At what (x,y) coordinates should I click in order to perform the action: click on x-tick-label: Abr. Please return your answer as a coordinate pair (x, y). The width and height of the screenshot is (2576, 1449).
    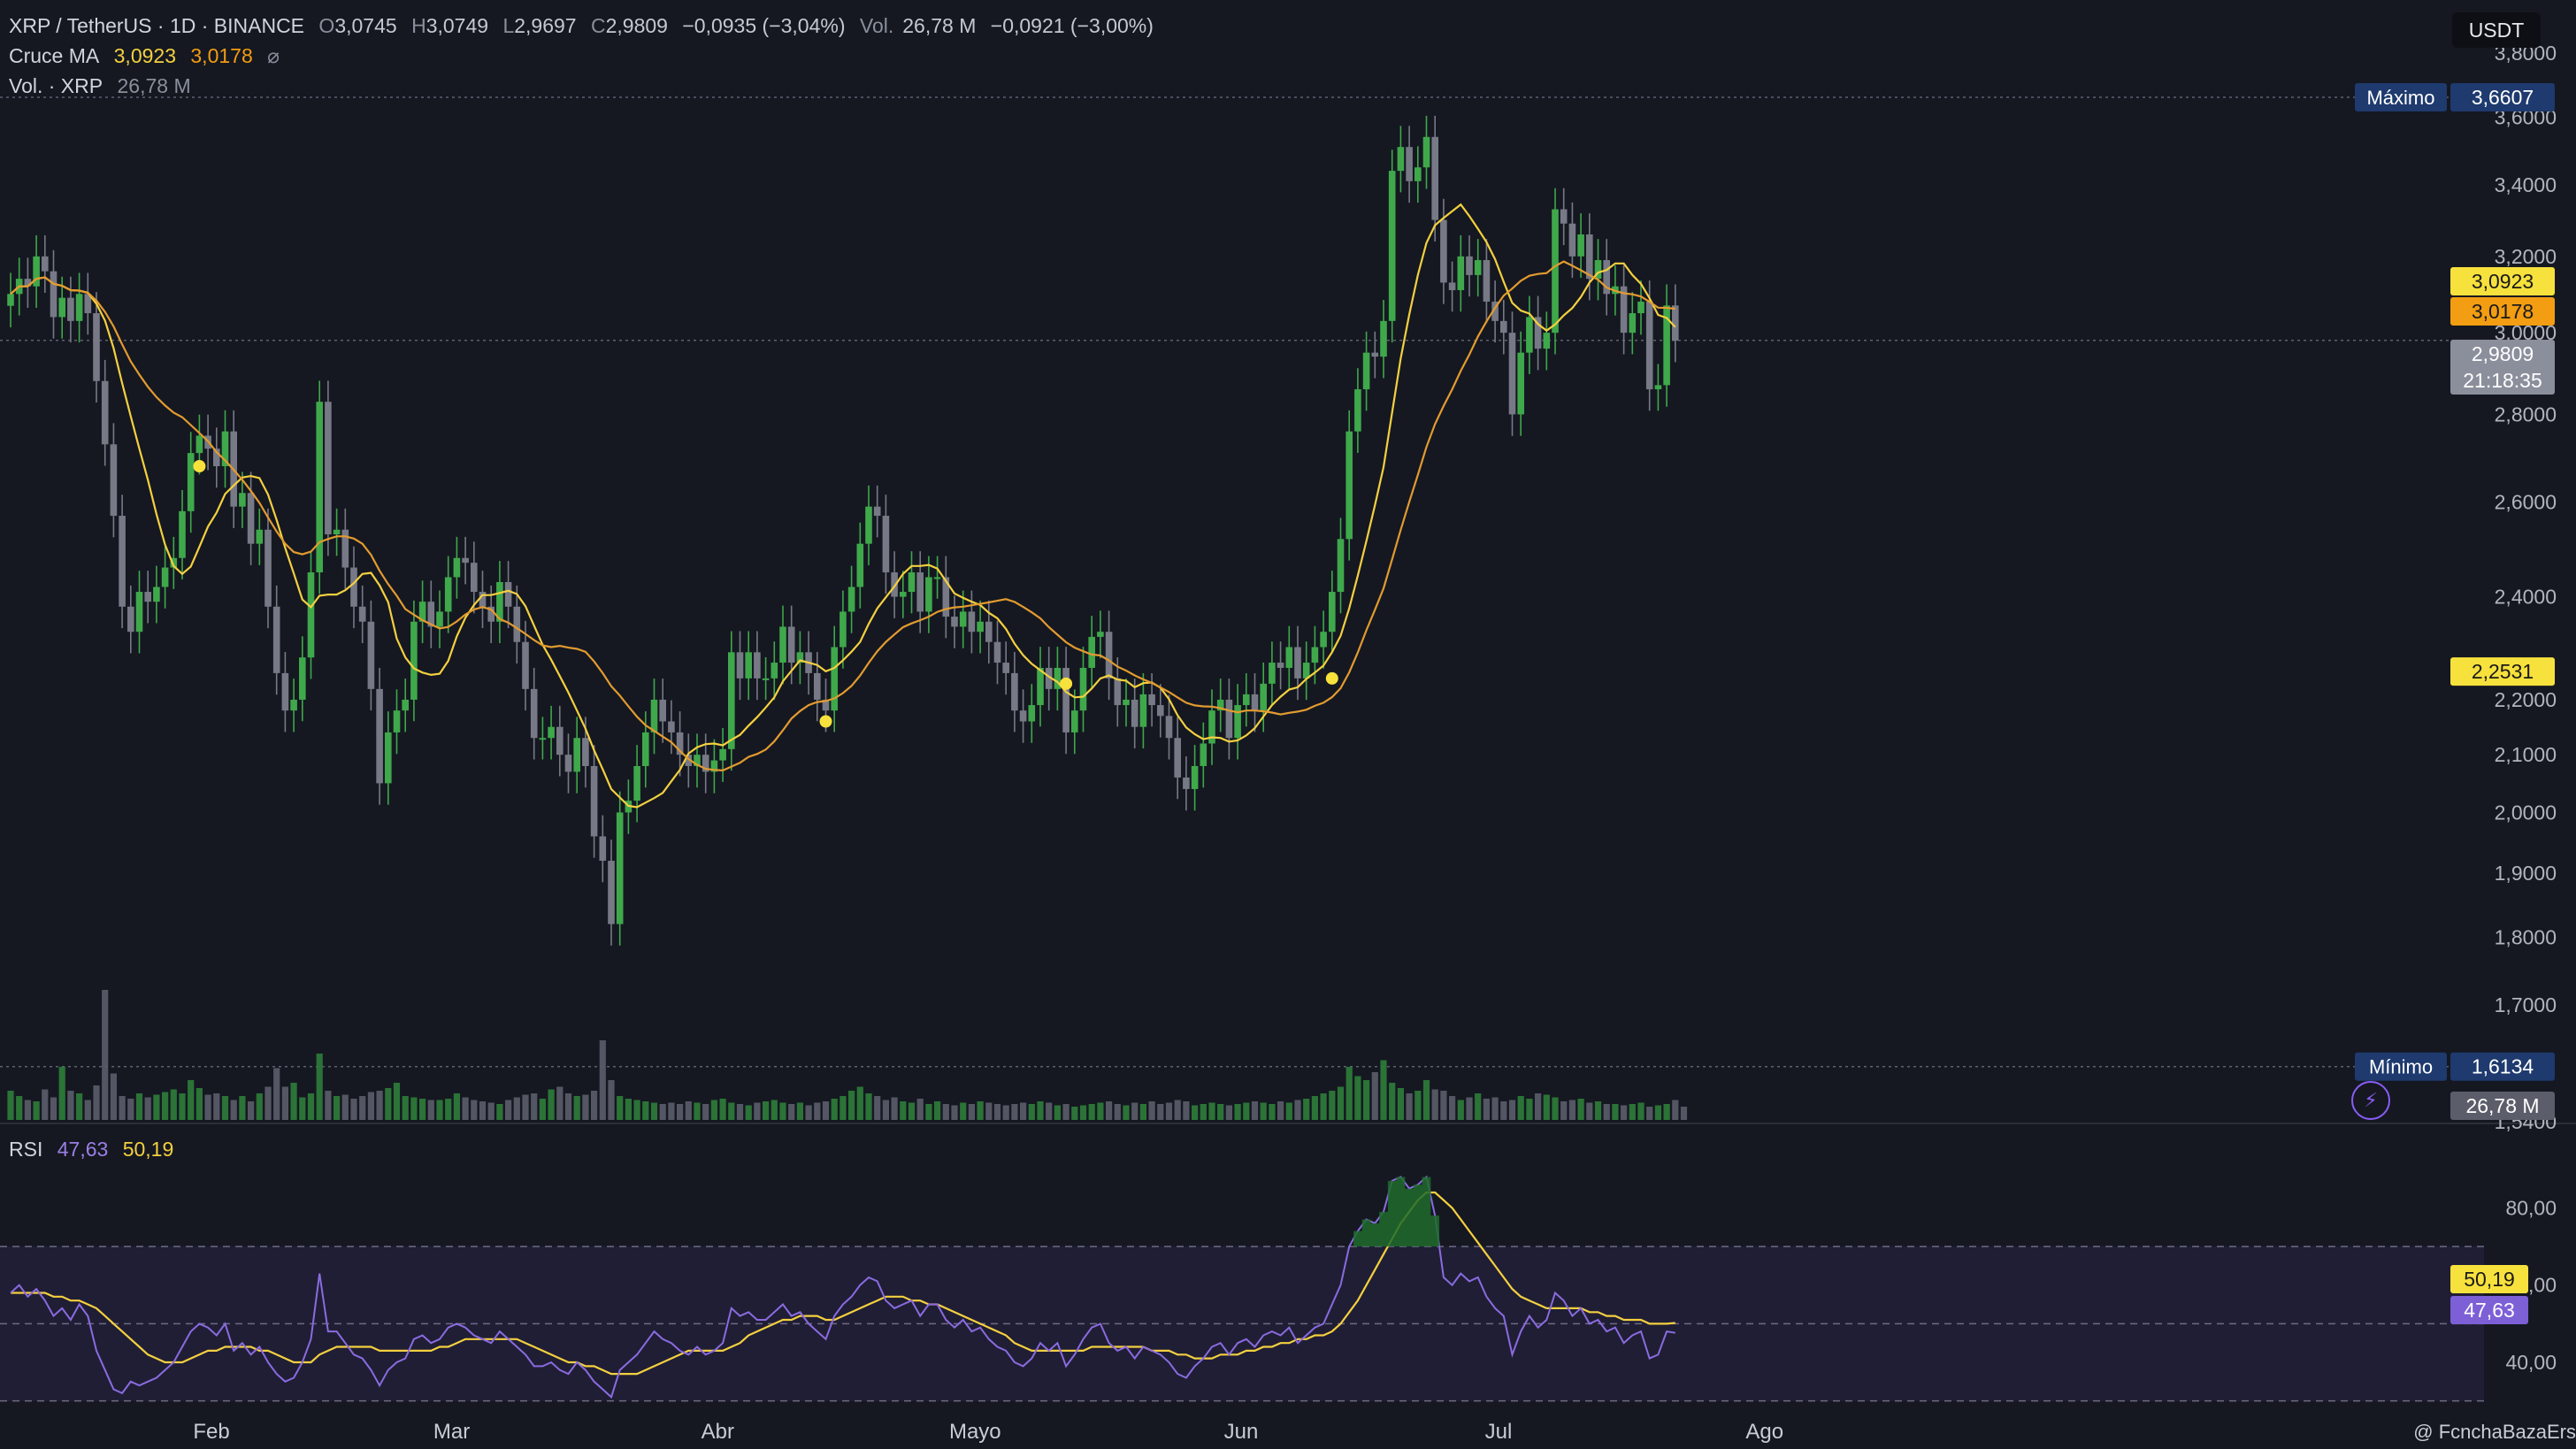
    Looking at the image, I should click on (718, 1432).